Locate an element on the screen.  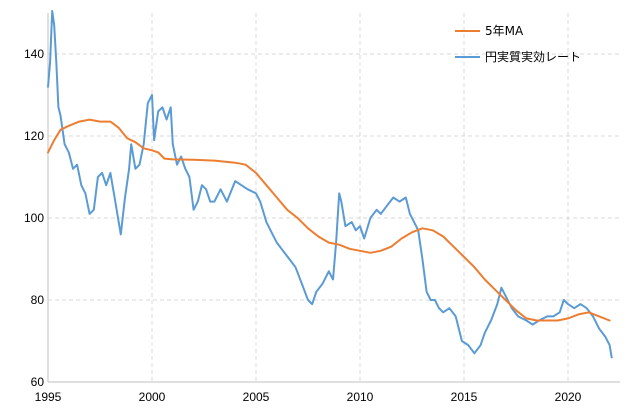
x-tick-label: 2010 is located at coordinates (360, 397).